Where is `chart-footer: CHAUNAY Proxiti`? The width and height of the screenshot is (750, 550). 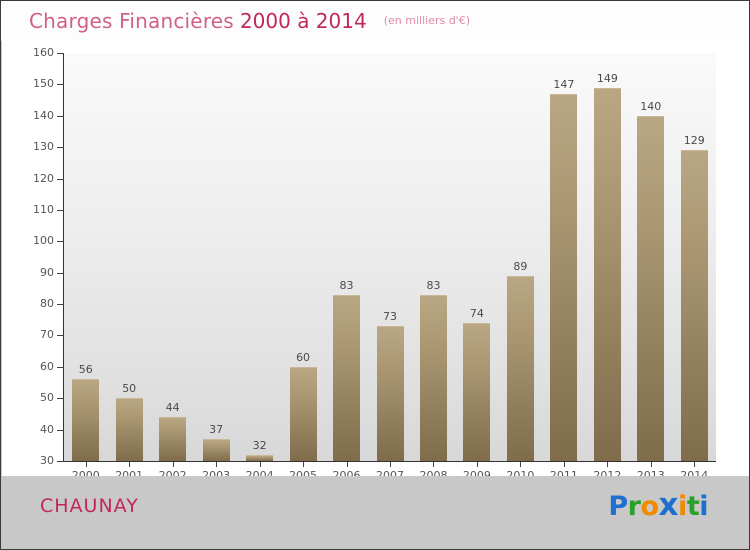
chart-footer: CHAUNAY Proxiti is located at coordinates (375, 512).